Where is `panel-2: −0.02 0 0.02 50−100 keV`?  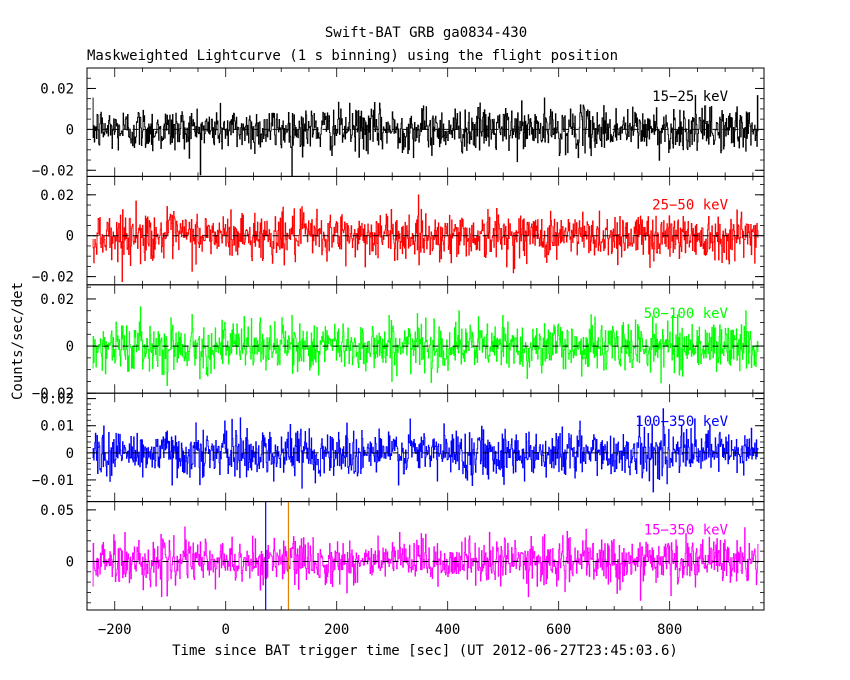 panel-2: −0.02 0 0.02 50−100 keV is located at coordinates (398, 343).